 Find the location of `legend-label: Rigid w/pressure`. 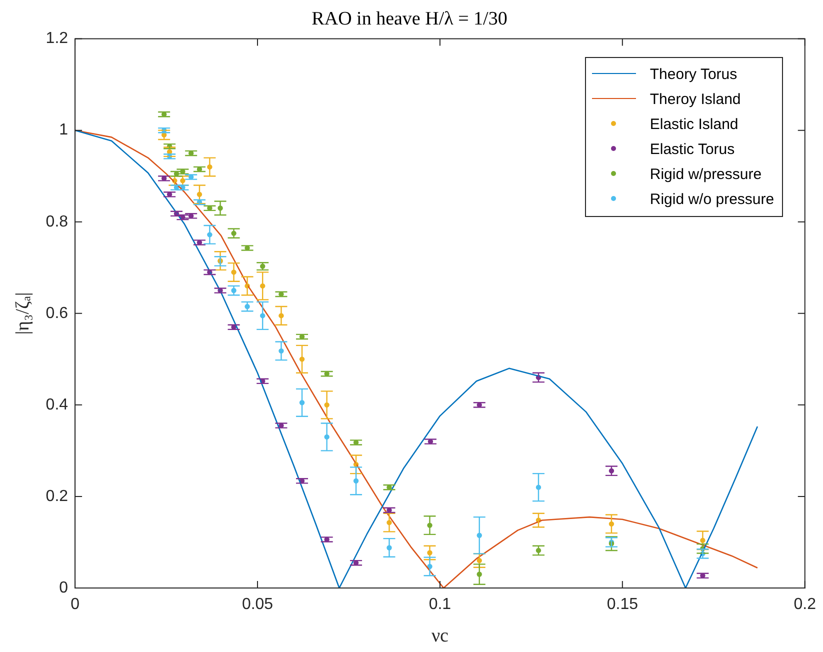

legend-label: Rigid w/pressure is located at coordinates (706, 174).